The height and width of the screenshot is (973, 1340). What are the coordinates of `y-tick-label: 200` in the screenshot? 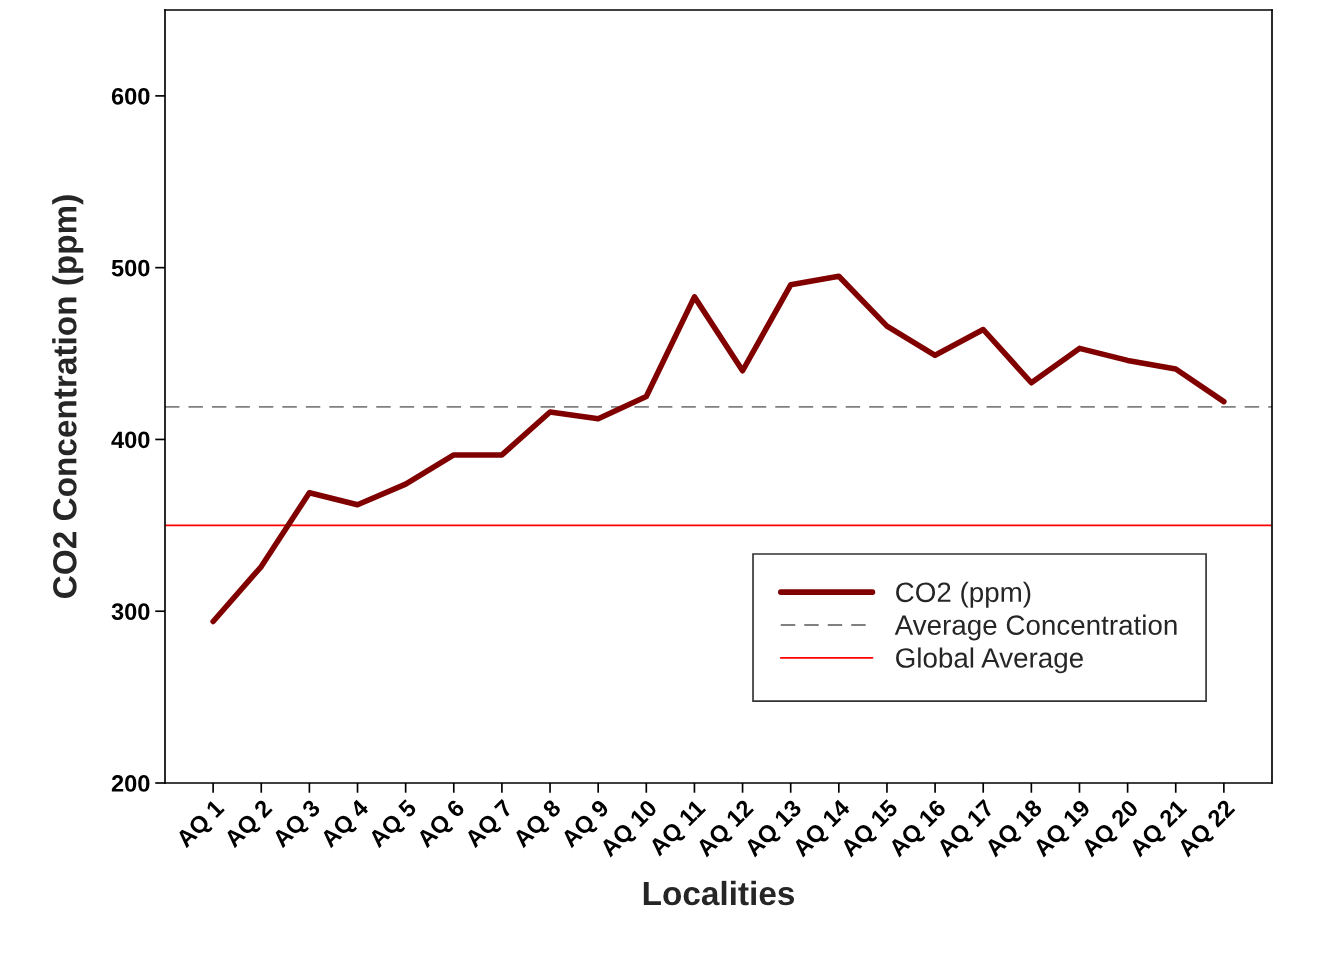 It's located at (130, 783).